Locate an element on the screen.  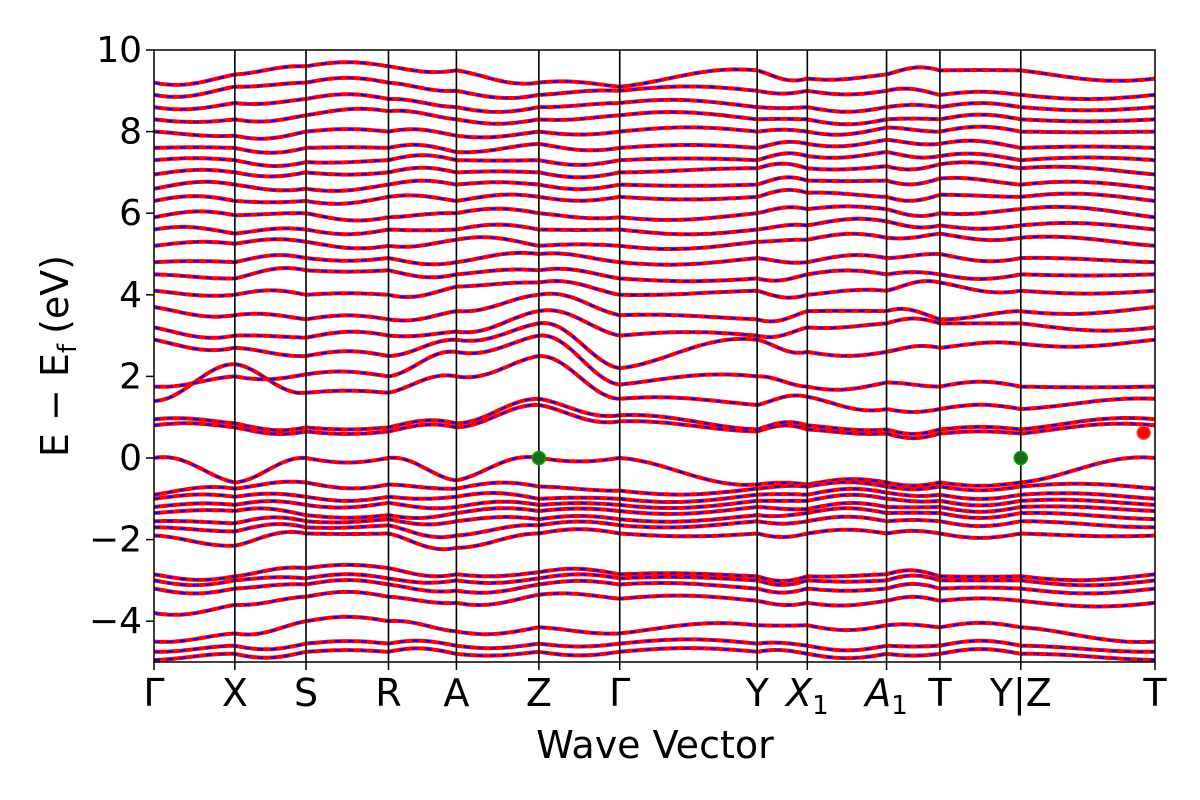
y-axis-label-sub: f is located at coordinates (68, 348).